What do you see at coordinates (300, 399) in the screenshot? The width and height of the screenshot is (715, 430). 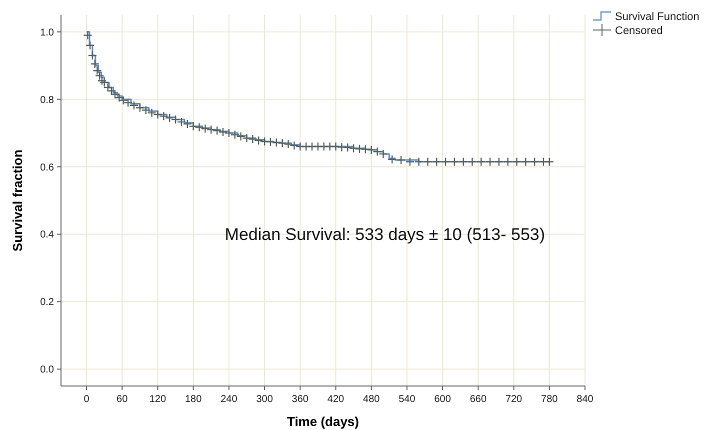 I see `x-tick-label: 360` at bounding box center [300, 399].